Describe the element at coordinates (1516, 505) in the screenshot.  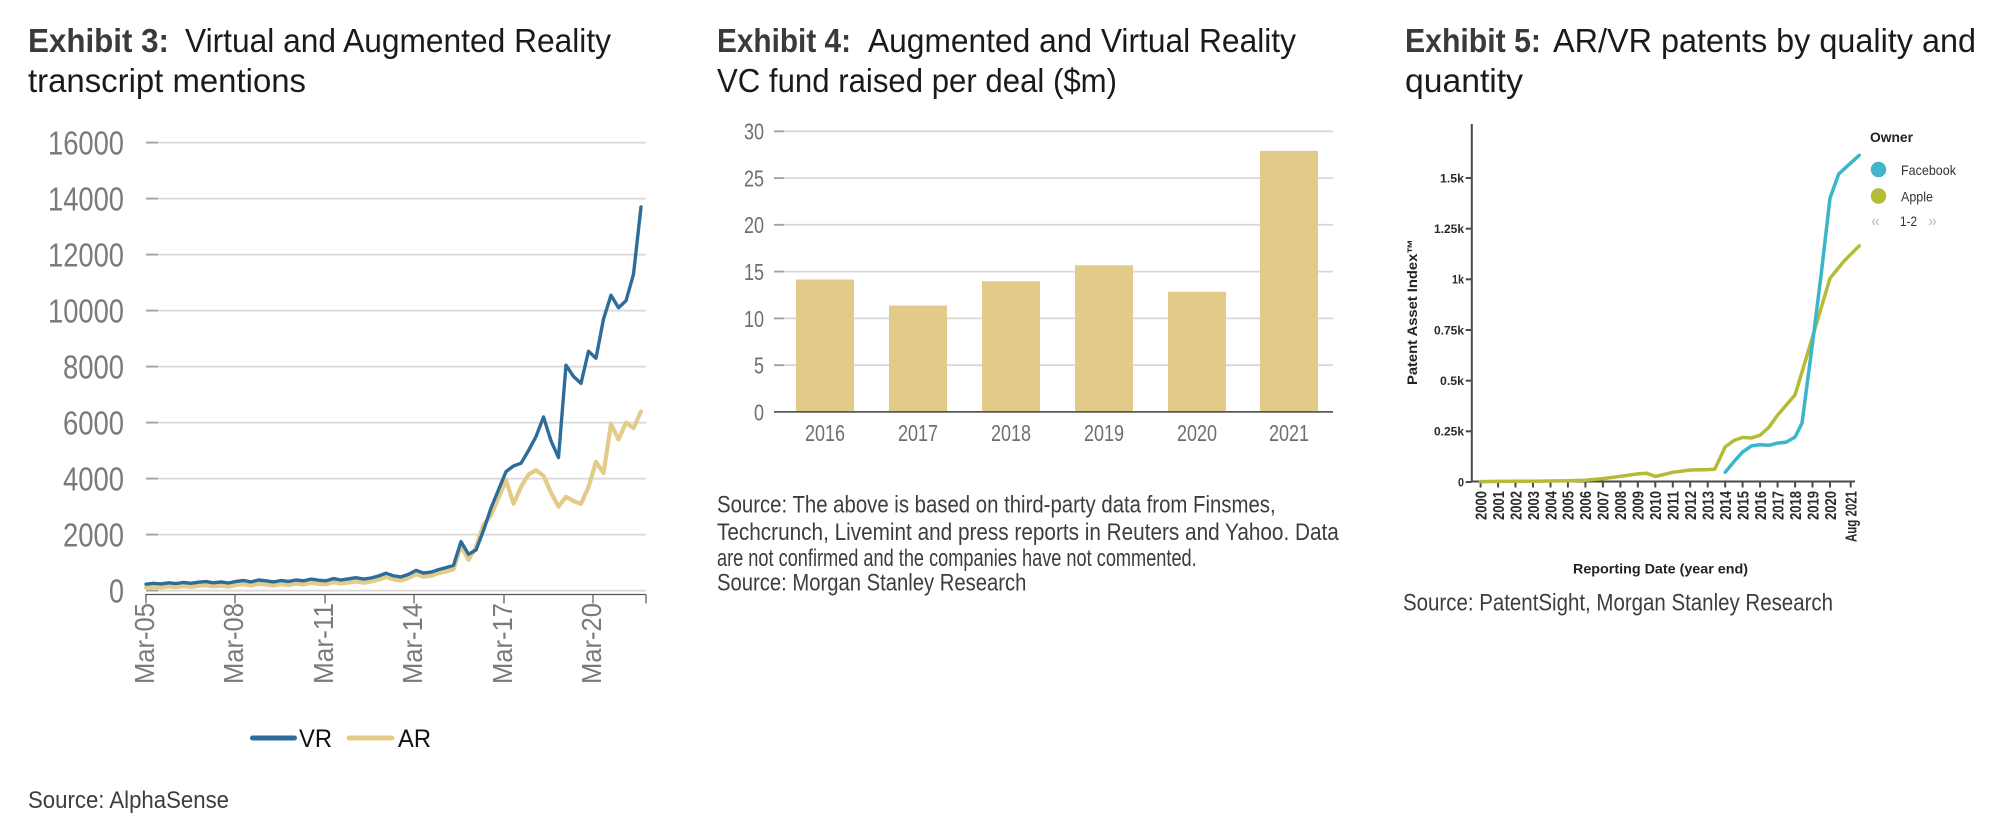
I see `svg-text: 2002` at that location.